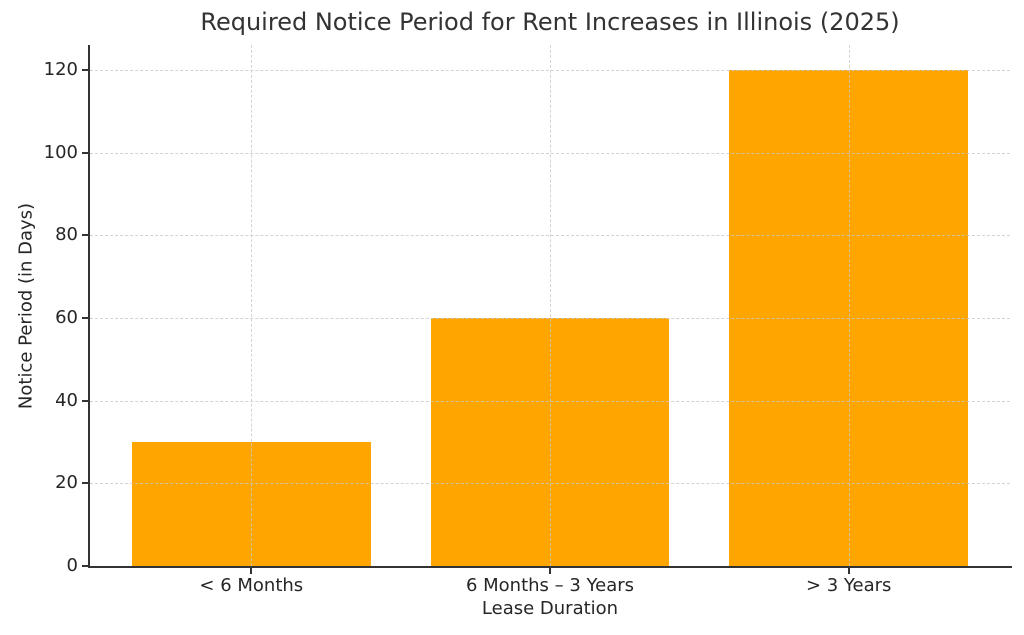  Describe the element at coordinates (66, 483) in the screenshot. I see `y-tick-label-20: 20` at that location.